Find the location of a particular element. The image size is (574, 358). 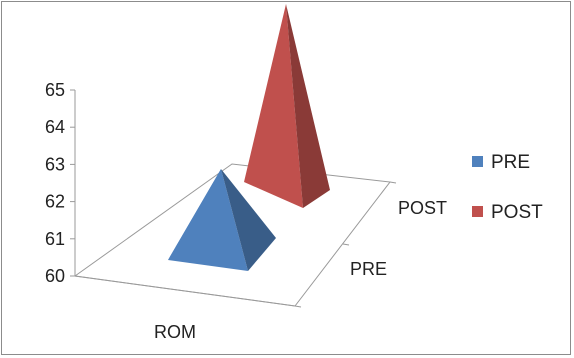

y-tick-label: 60 is located at coordinates (55, 276).